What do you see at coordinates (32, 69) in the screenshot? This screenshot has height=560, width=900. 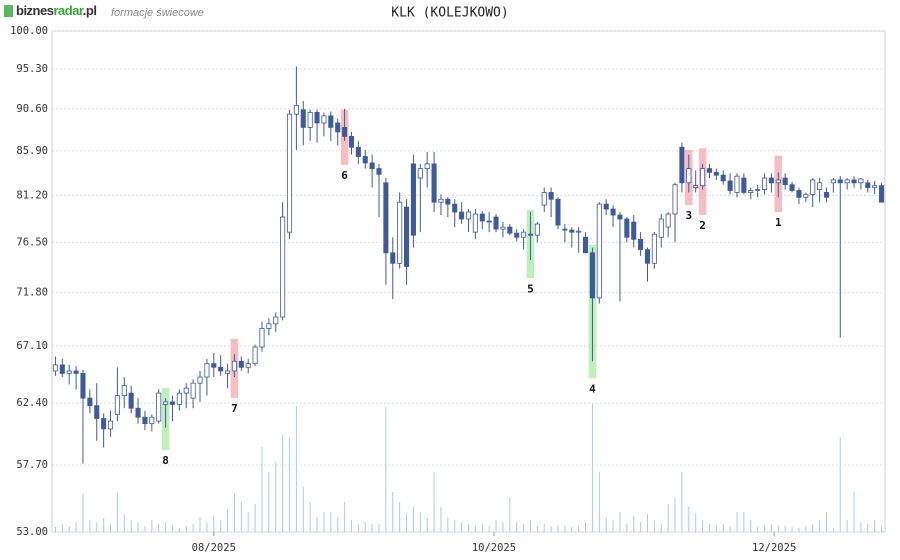 I see `y-tick-label: 95.30` at bounding box center [32, 69].